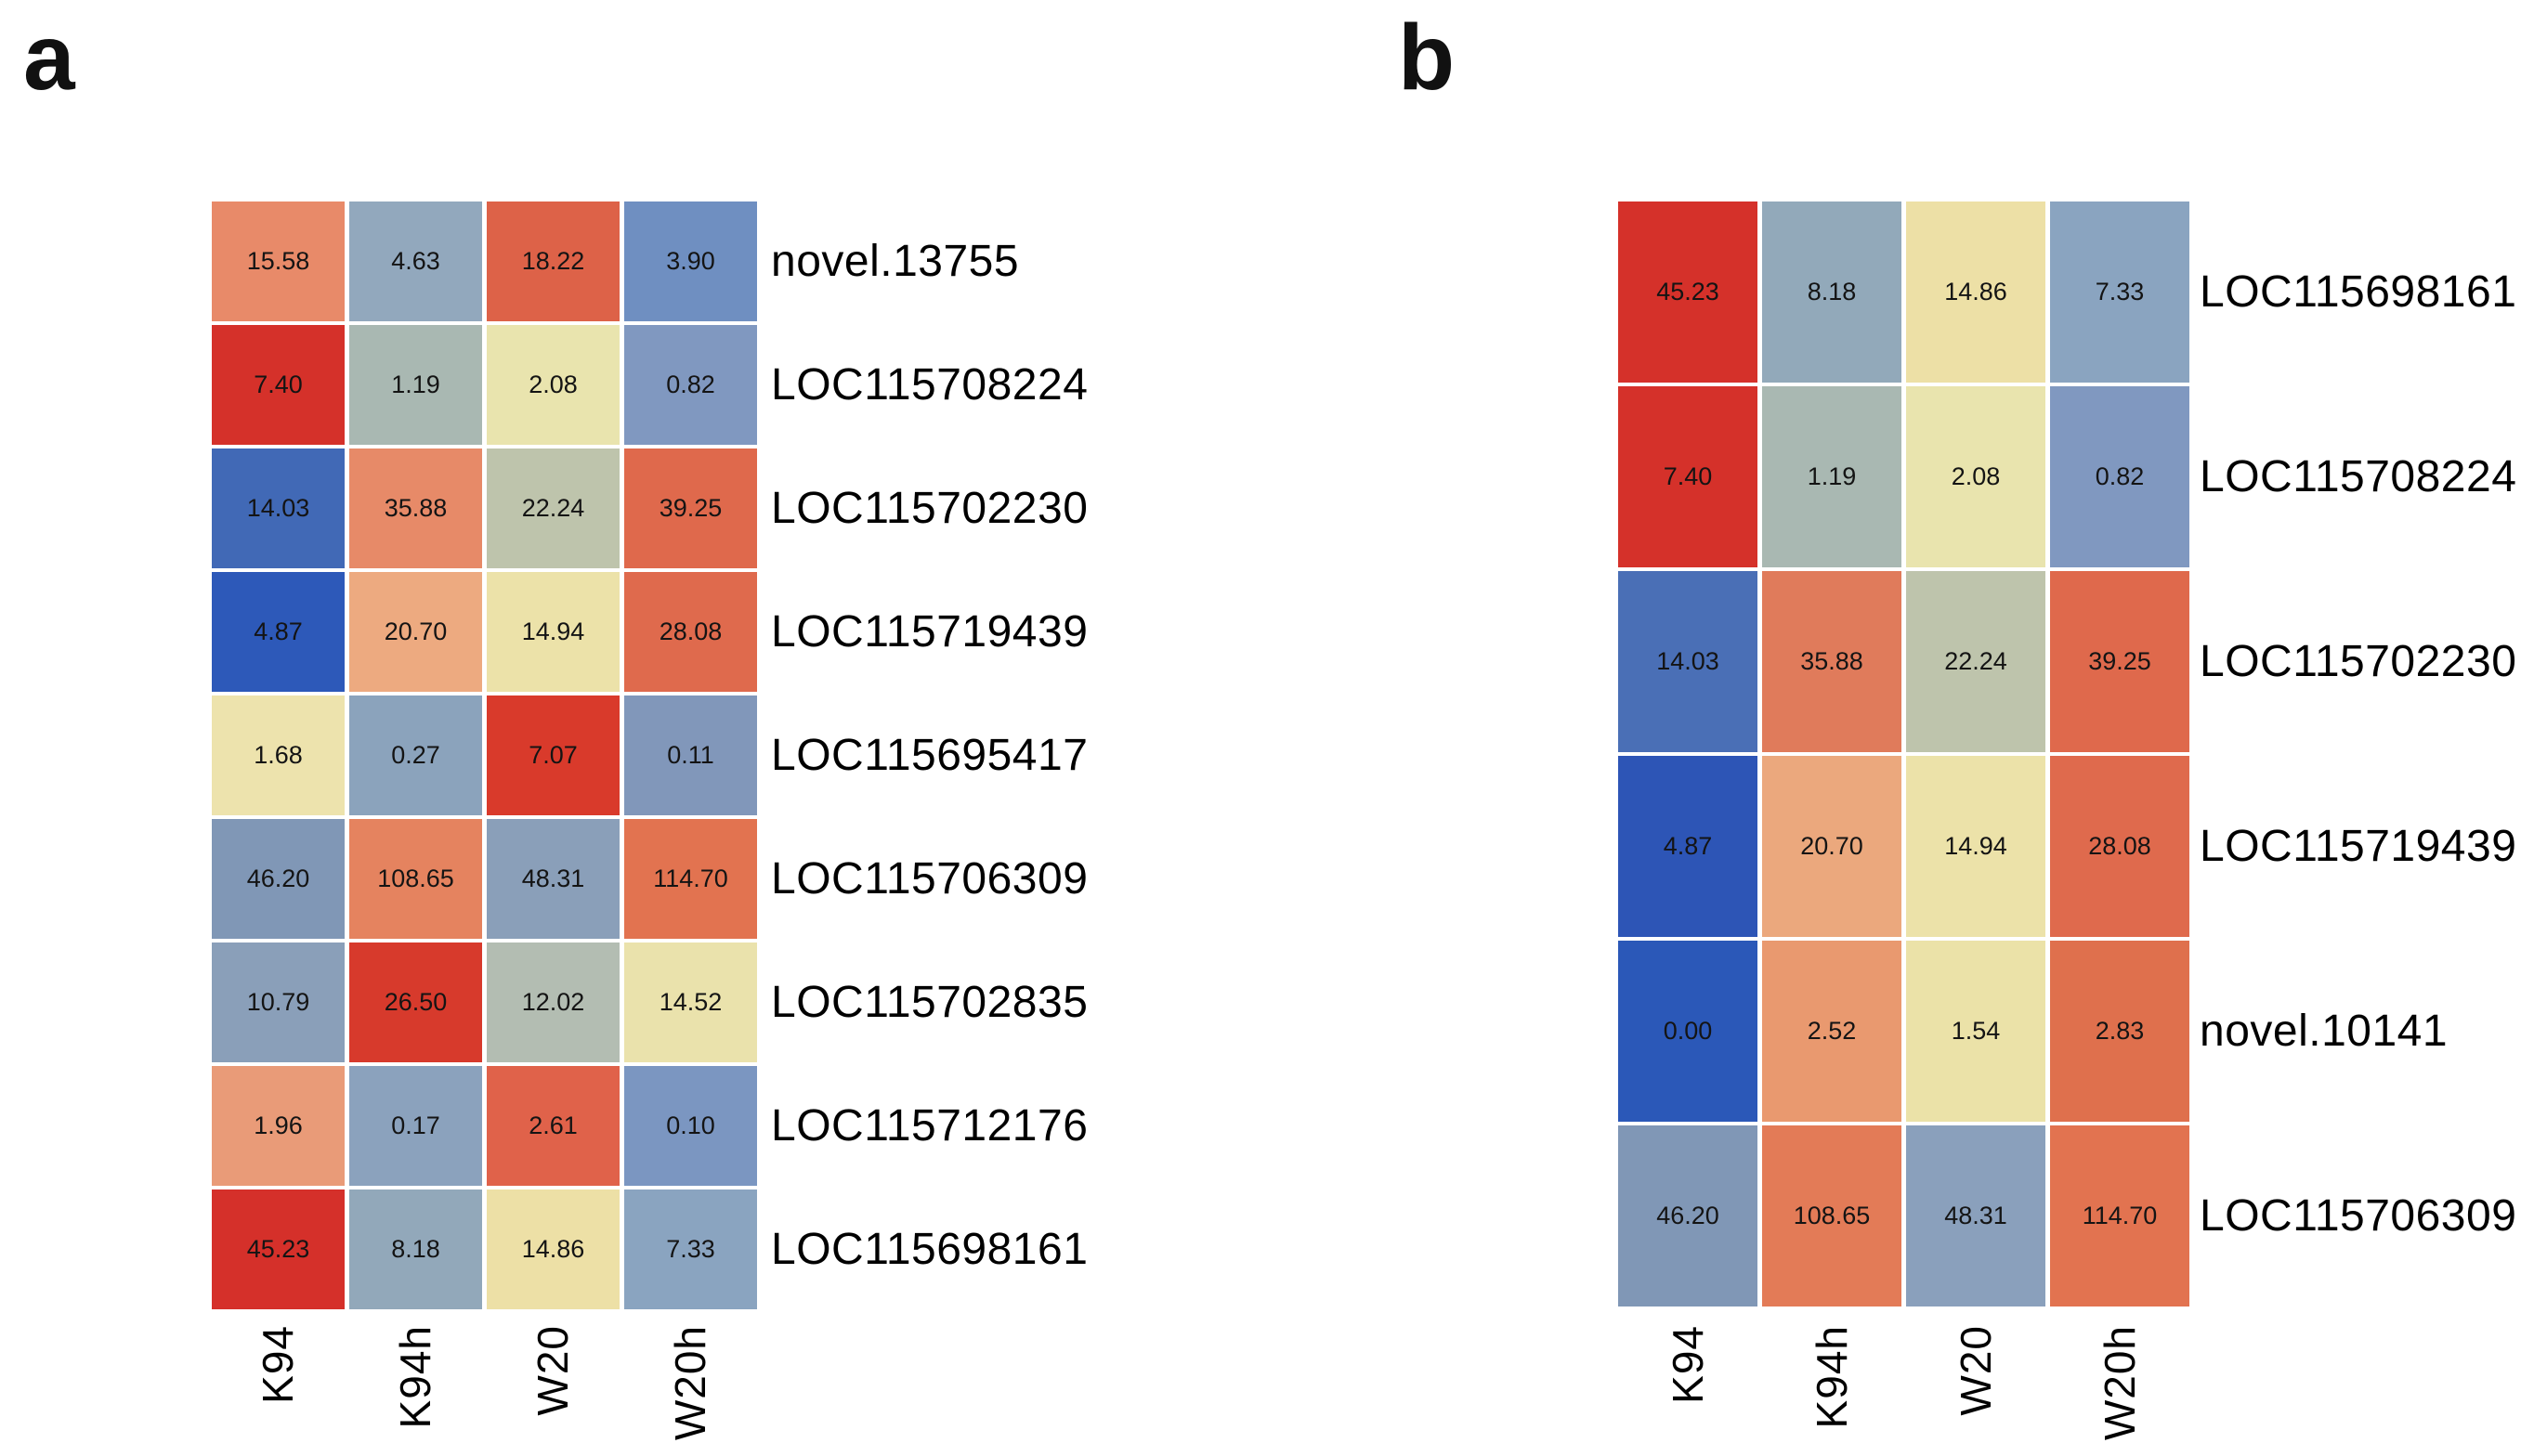 The height and width of the screenshot is (1456, 2547). Describe the element at coordinates (690, 632) in the screenshot. I see `heatmap-cell-a-LOC115719439-W20h: 28.08` at that location.